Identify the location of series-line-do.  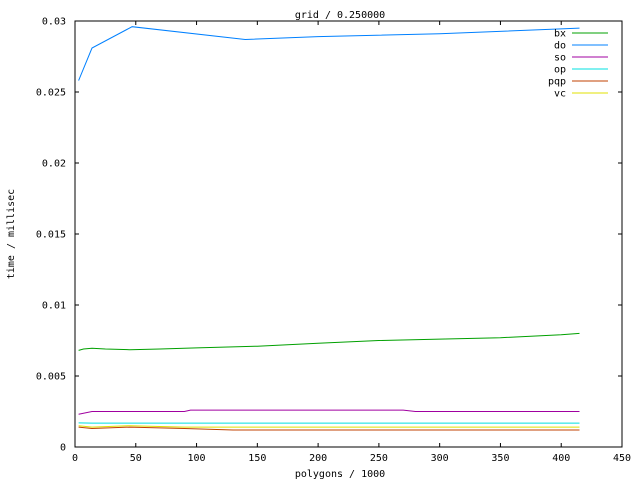
(329, 53).